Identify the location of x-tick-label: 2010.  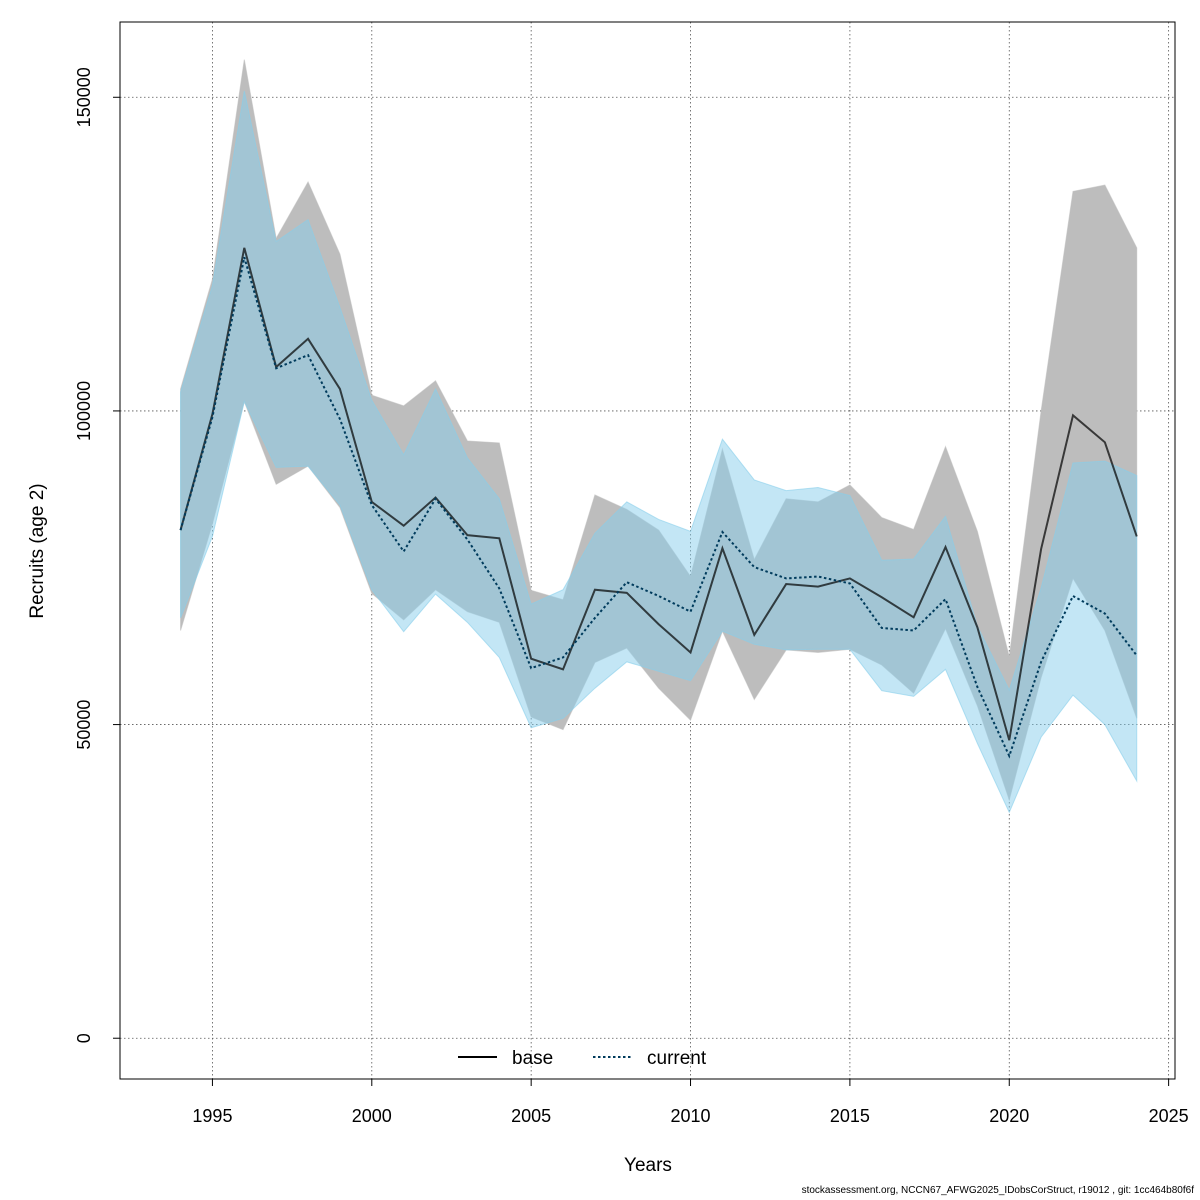
(691, 1116).